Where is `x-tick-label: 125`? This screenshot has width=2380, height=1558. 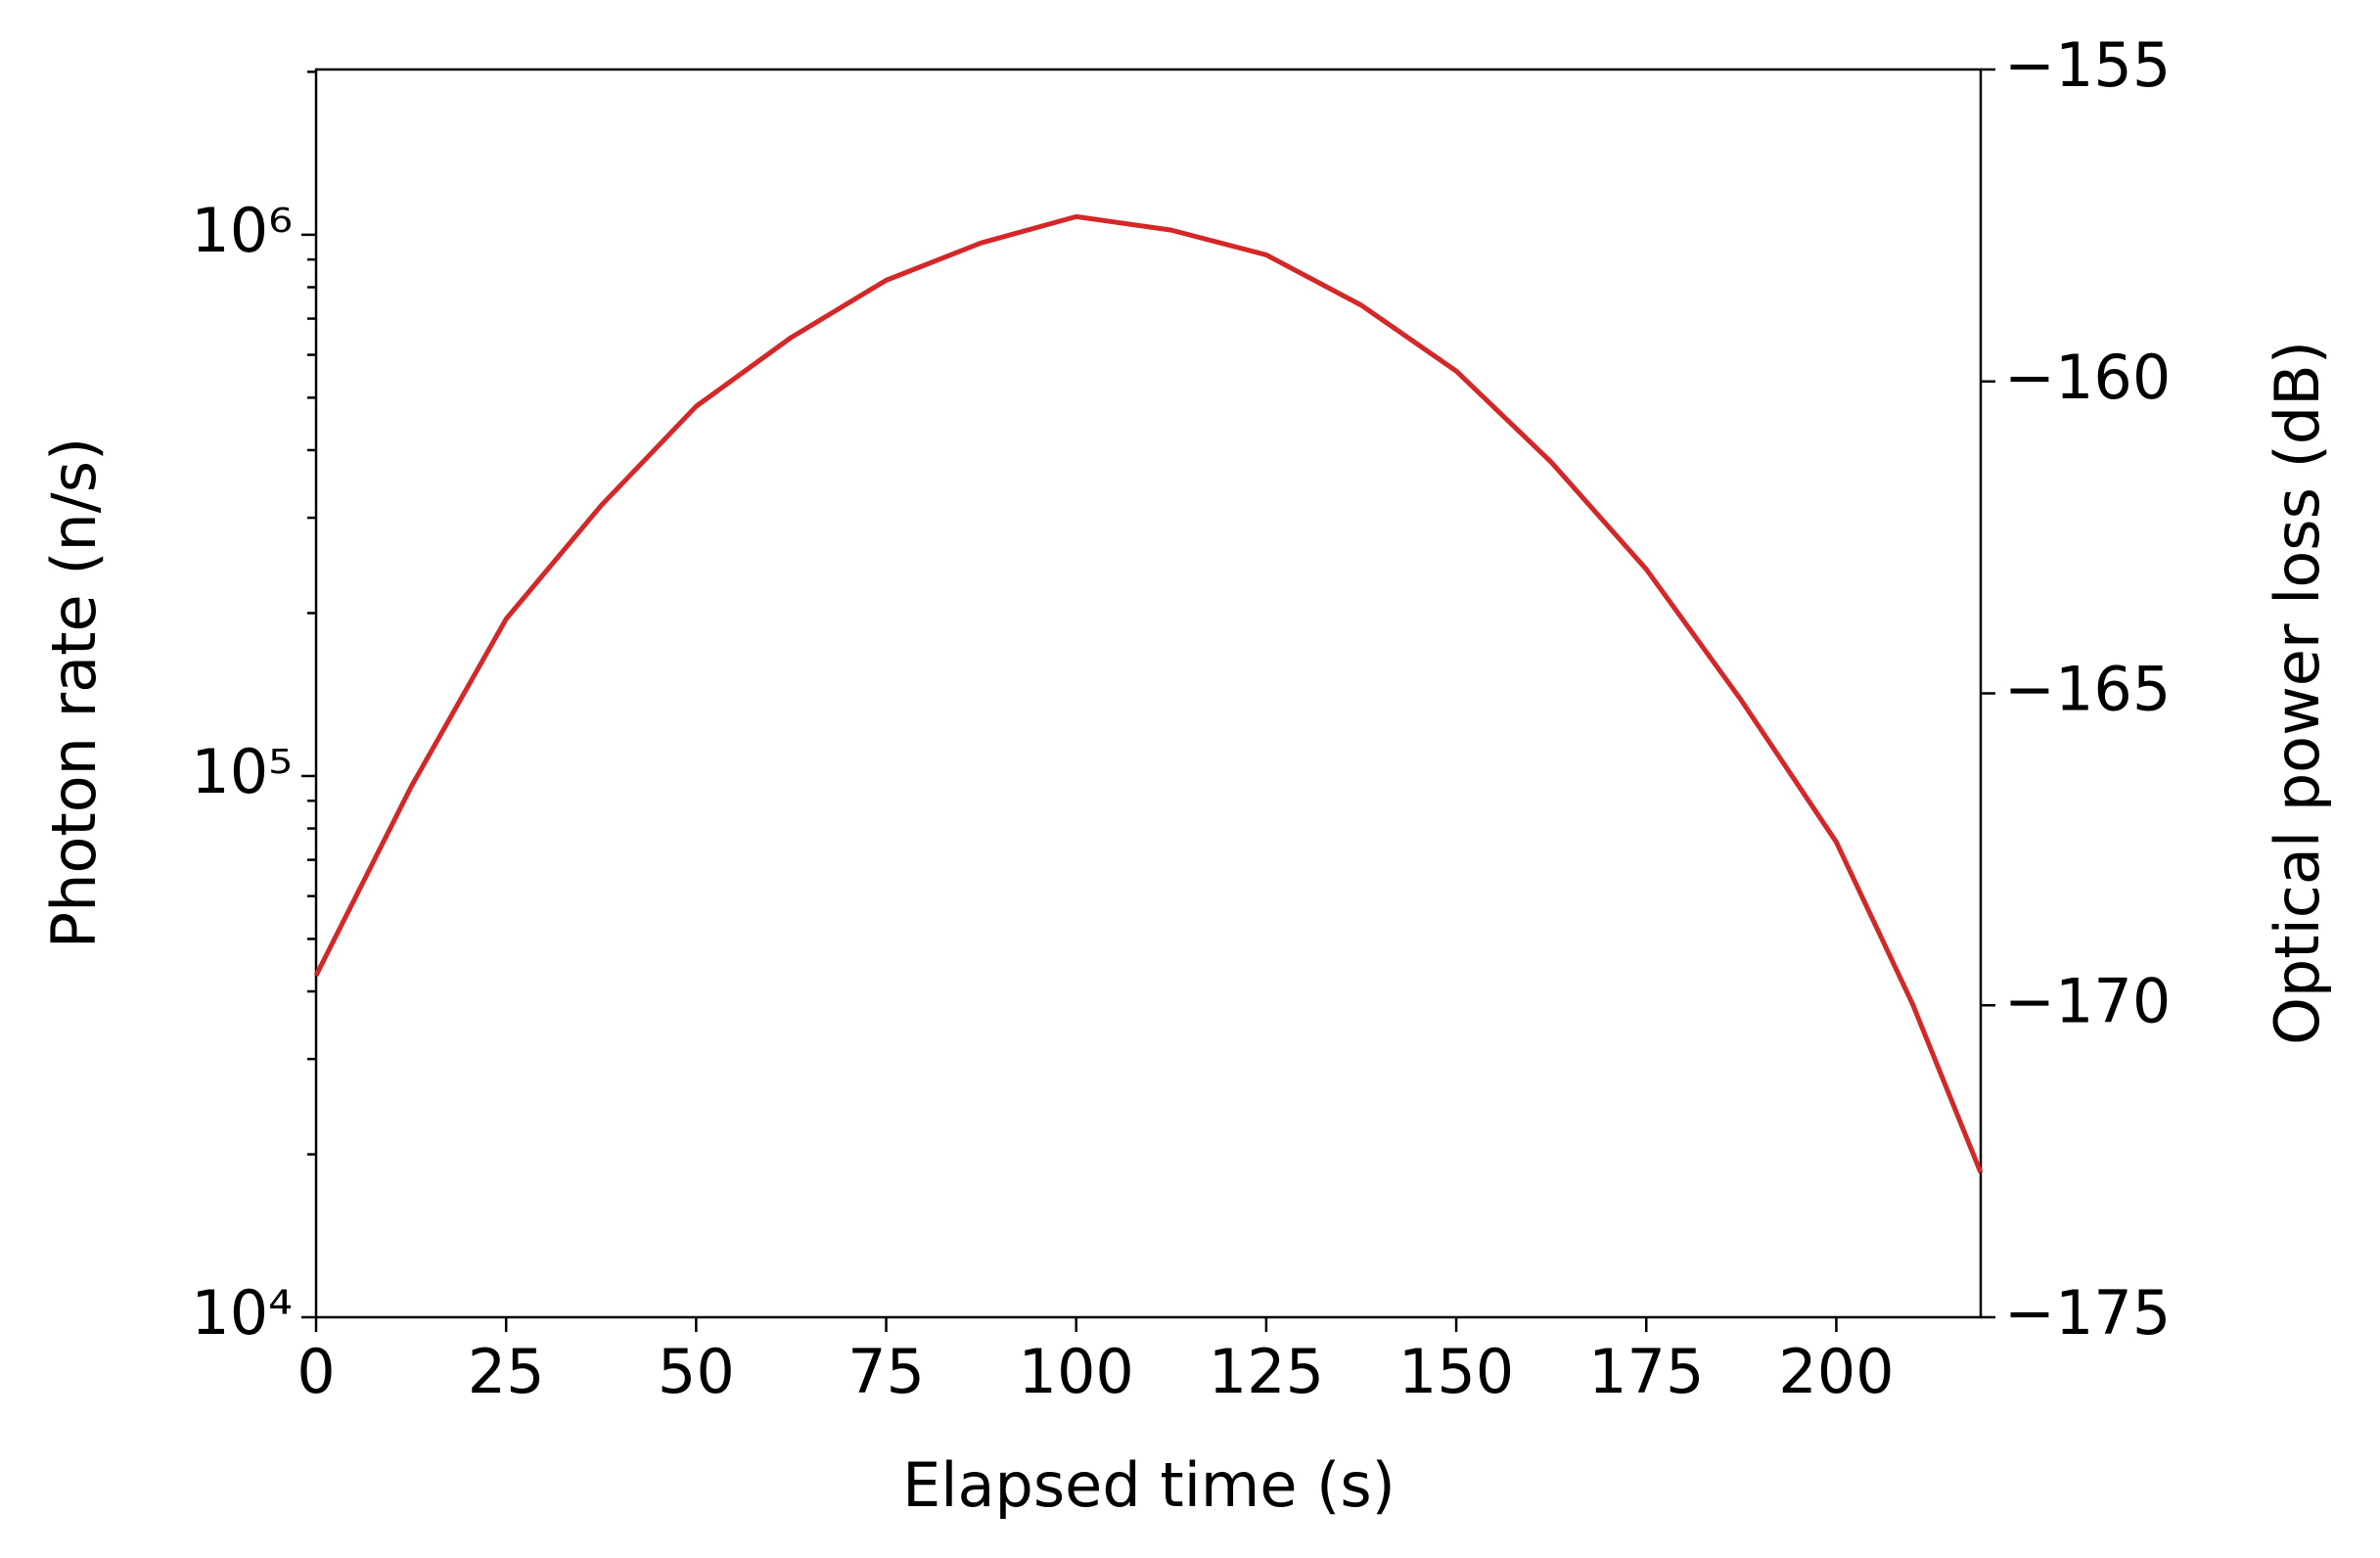 x-tick-label: 125 is located at coordinates (1266, 1372).